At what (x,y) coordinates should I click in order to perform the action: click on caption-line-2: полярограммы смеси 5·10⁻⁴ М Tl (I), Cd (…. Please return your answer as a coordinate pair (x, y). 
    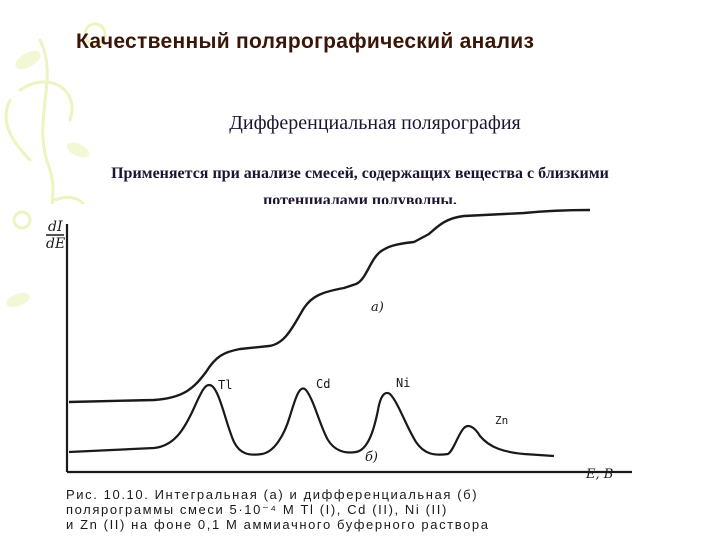
    Looking at the image, I should click on (257, 509).